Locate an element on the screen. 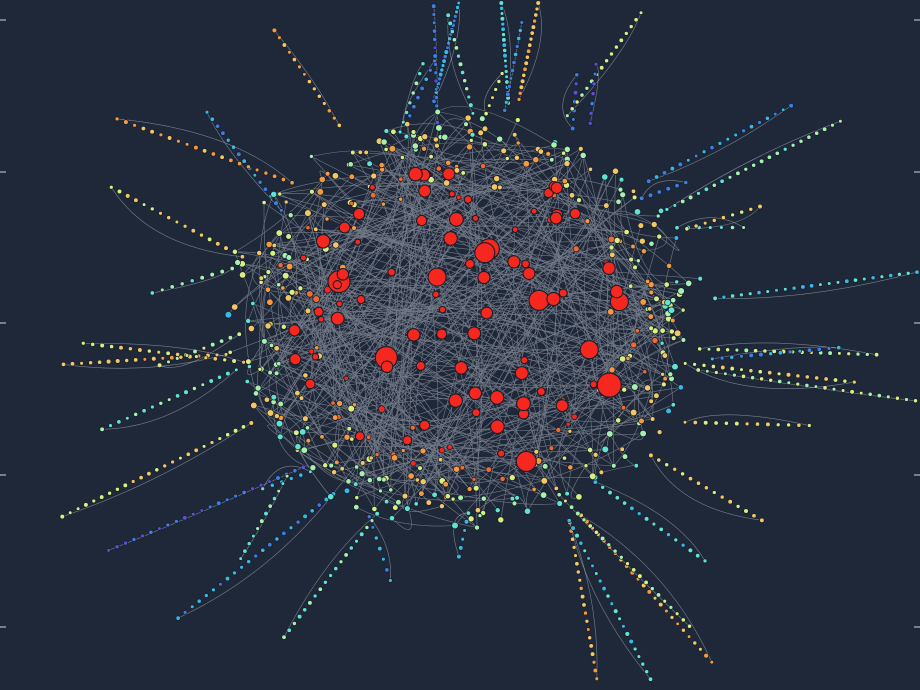 The height and width of the screenshot is (690, 920). chain-tether is located at coordinates (199, 350).